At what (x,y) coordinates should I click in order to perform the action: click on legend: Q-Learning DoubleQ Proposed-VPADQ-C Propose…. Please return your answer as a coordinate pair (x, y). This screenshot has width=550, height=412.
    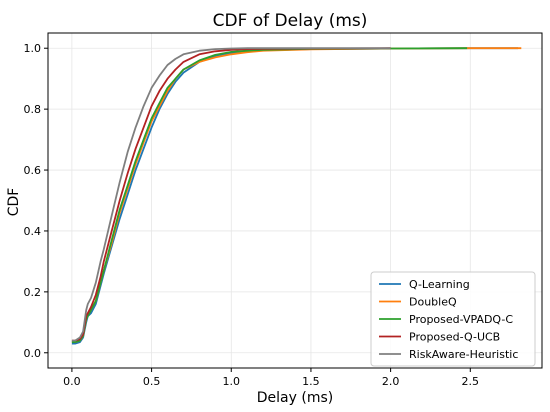
    Looking at the image, I should click on (453, 319).